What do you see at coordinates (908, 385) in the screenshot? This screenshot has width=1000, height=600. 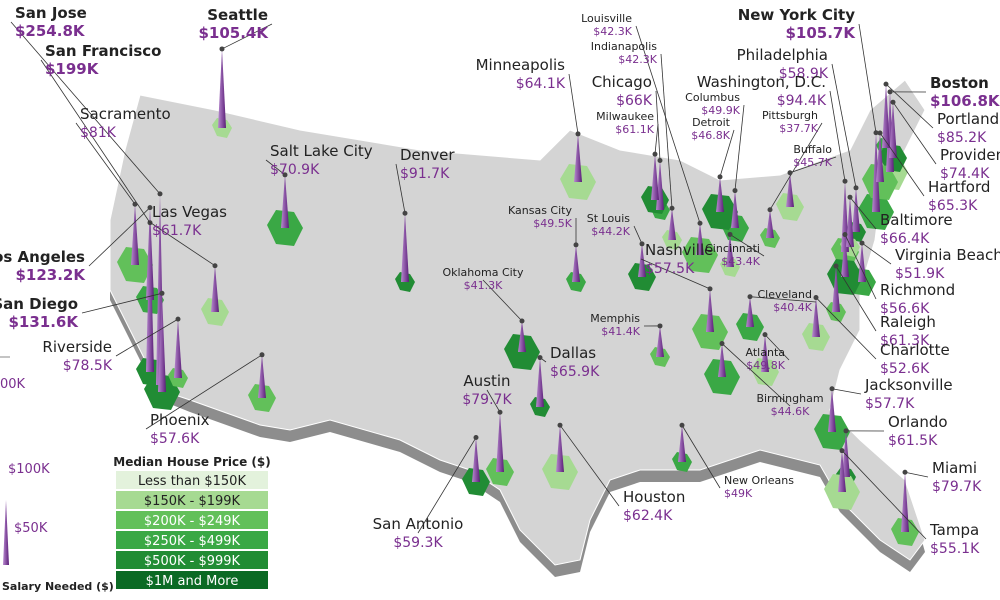 I see `city-name: Jacksonville` at bounding box center [908, 385].